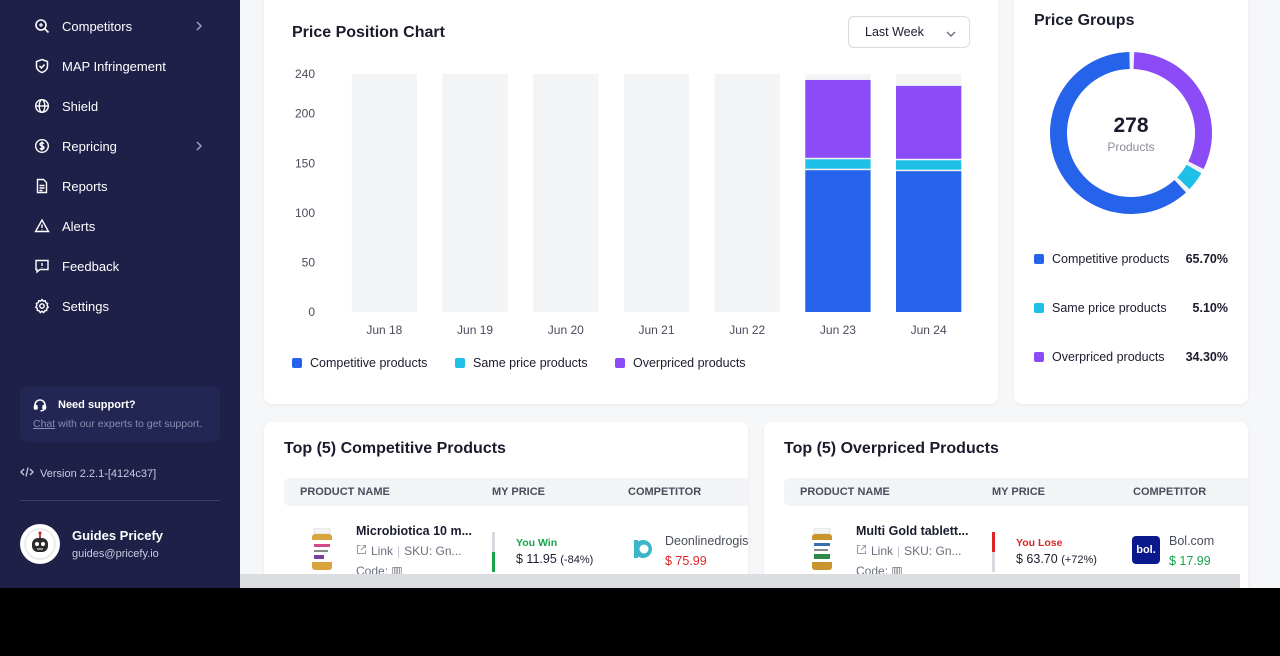  I want to click on group-row-competitive: Competitive products 65.70%, so click(1131, 259).